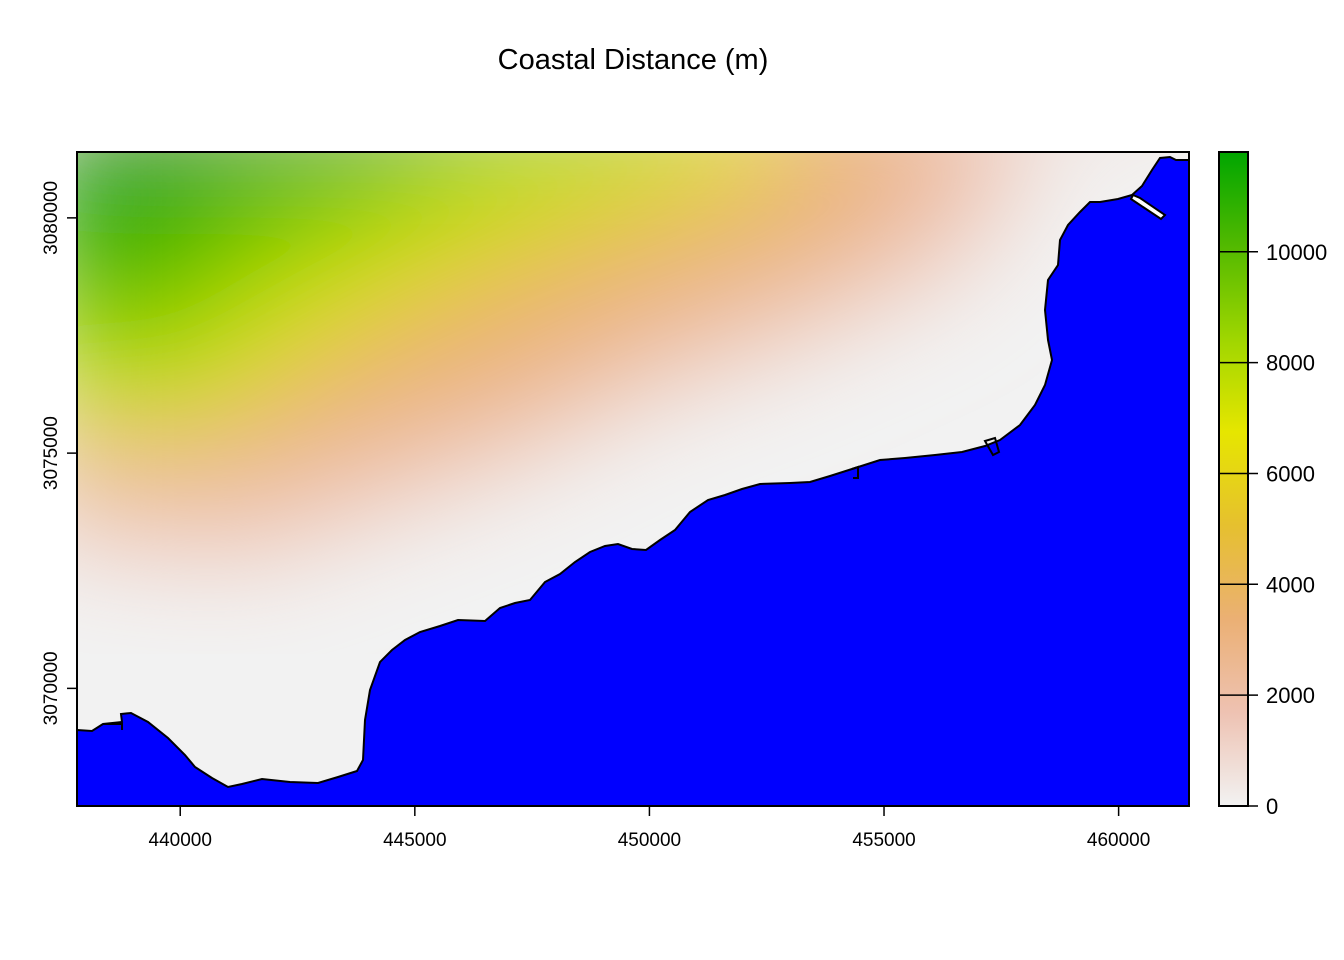 This screenshot has width=1344, height=960. What do you see at coordinates (649, 840) in the screenshot?
I see `x-tick-label: 450000` at bounding box center [649, 840].